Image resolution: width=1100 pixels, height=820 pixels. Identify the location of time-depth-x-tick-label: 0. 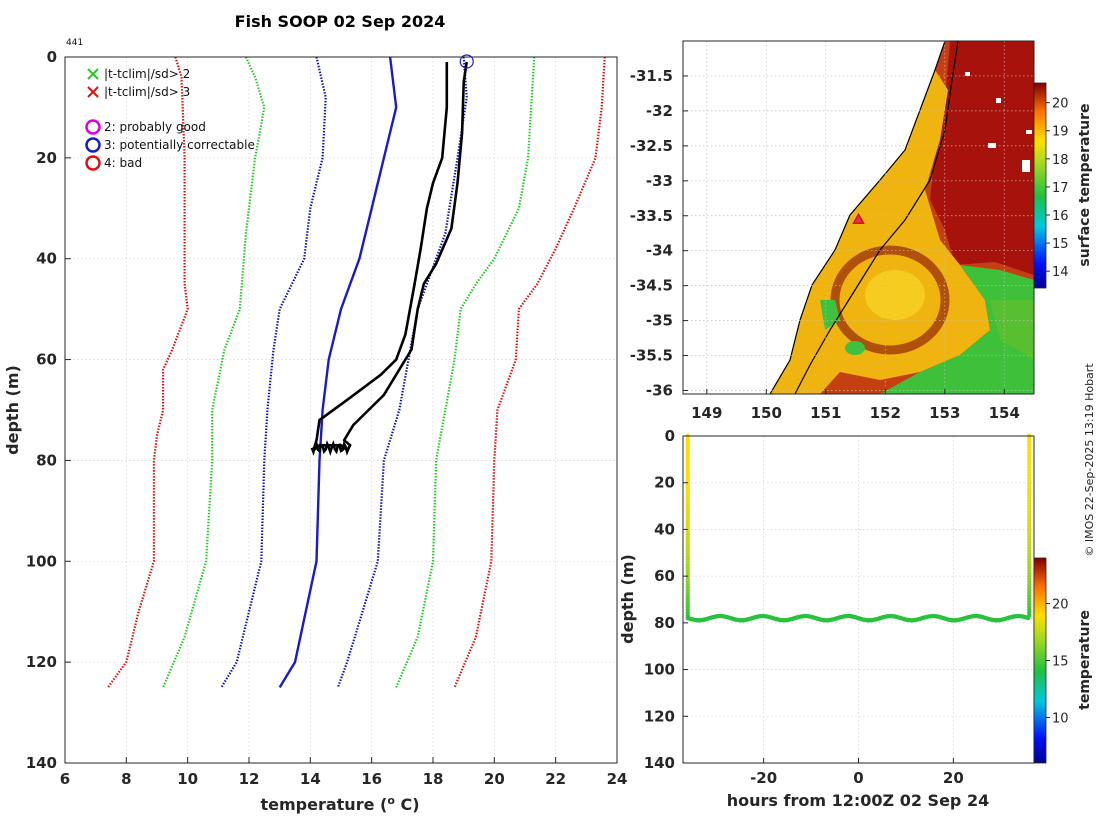
(858, 778).